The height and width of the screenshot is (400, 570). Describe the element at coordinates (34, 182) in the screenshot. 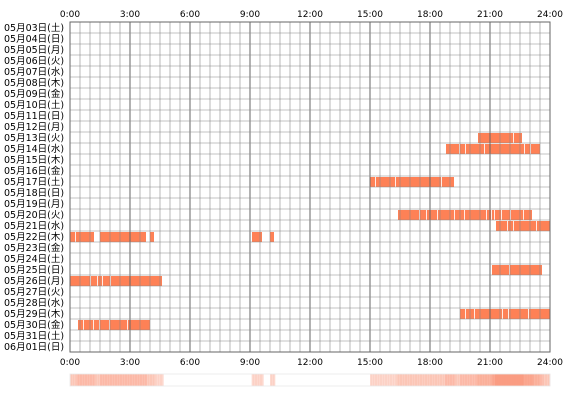

I see `row-date-label: 05月17日(土)` at that location.